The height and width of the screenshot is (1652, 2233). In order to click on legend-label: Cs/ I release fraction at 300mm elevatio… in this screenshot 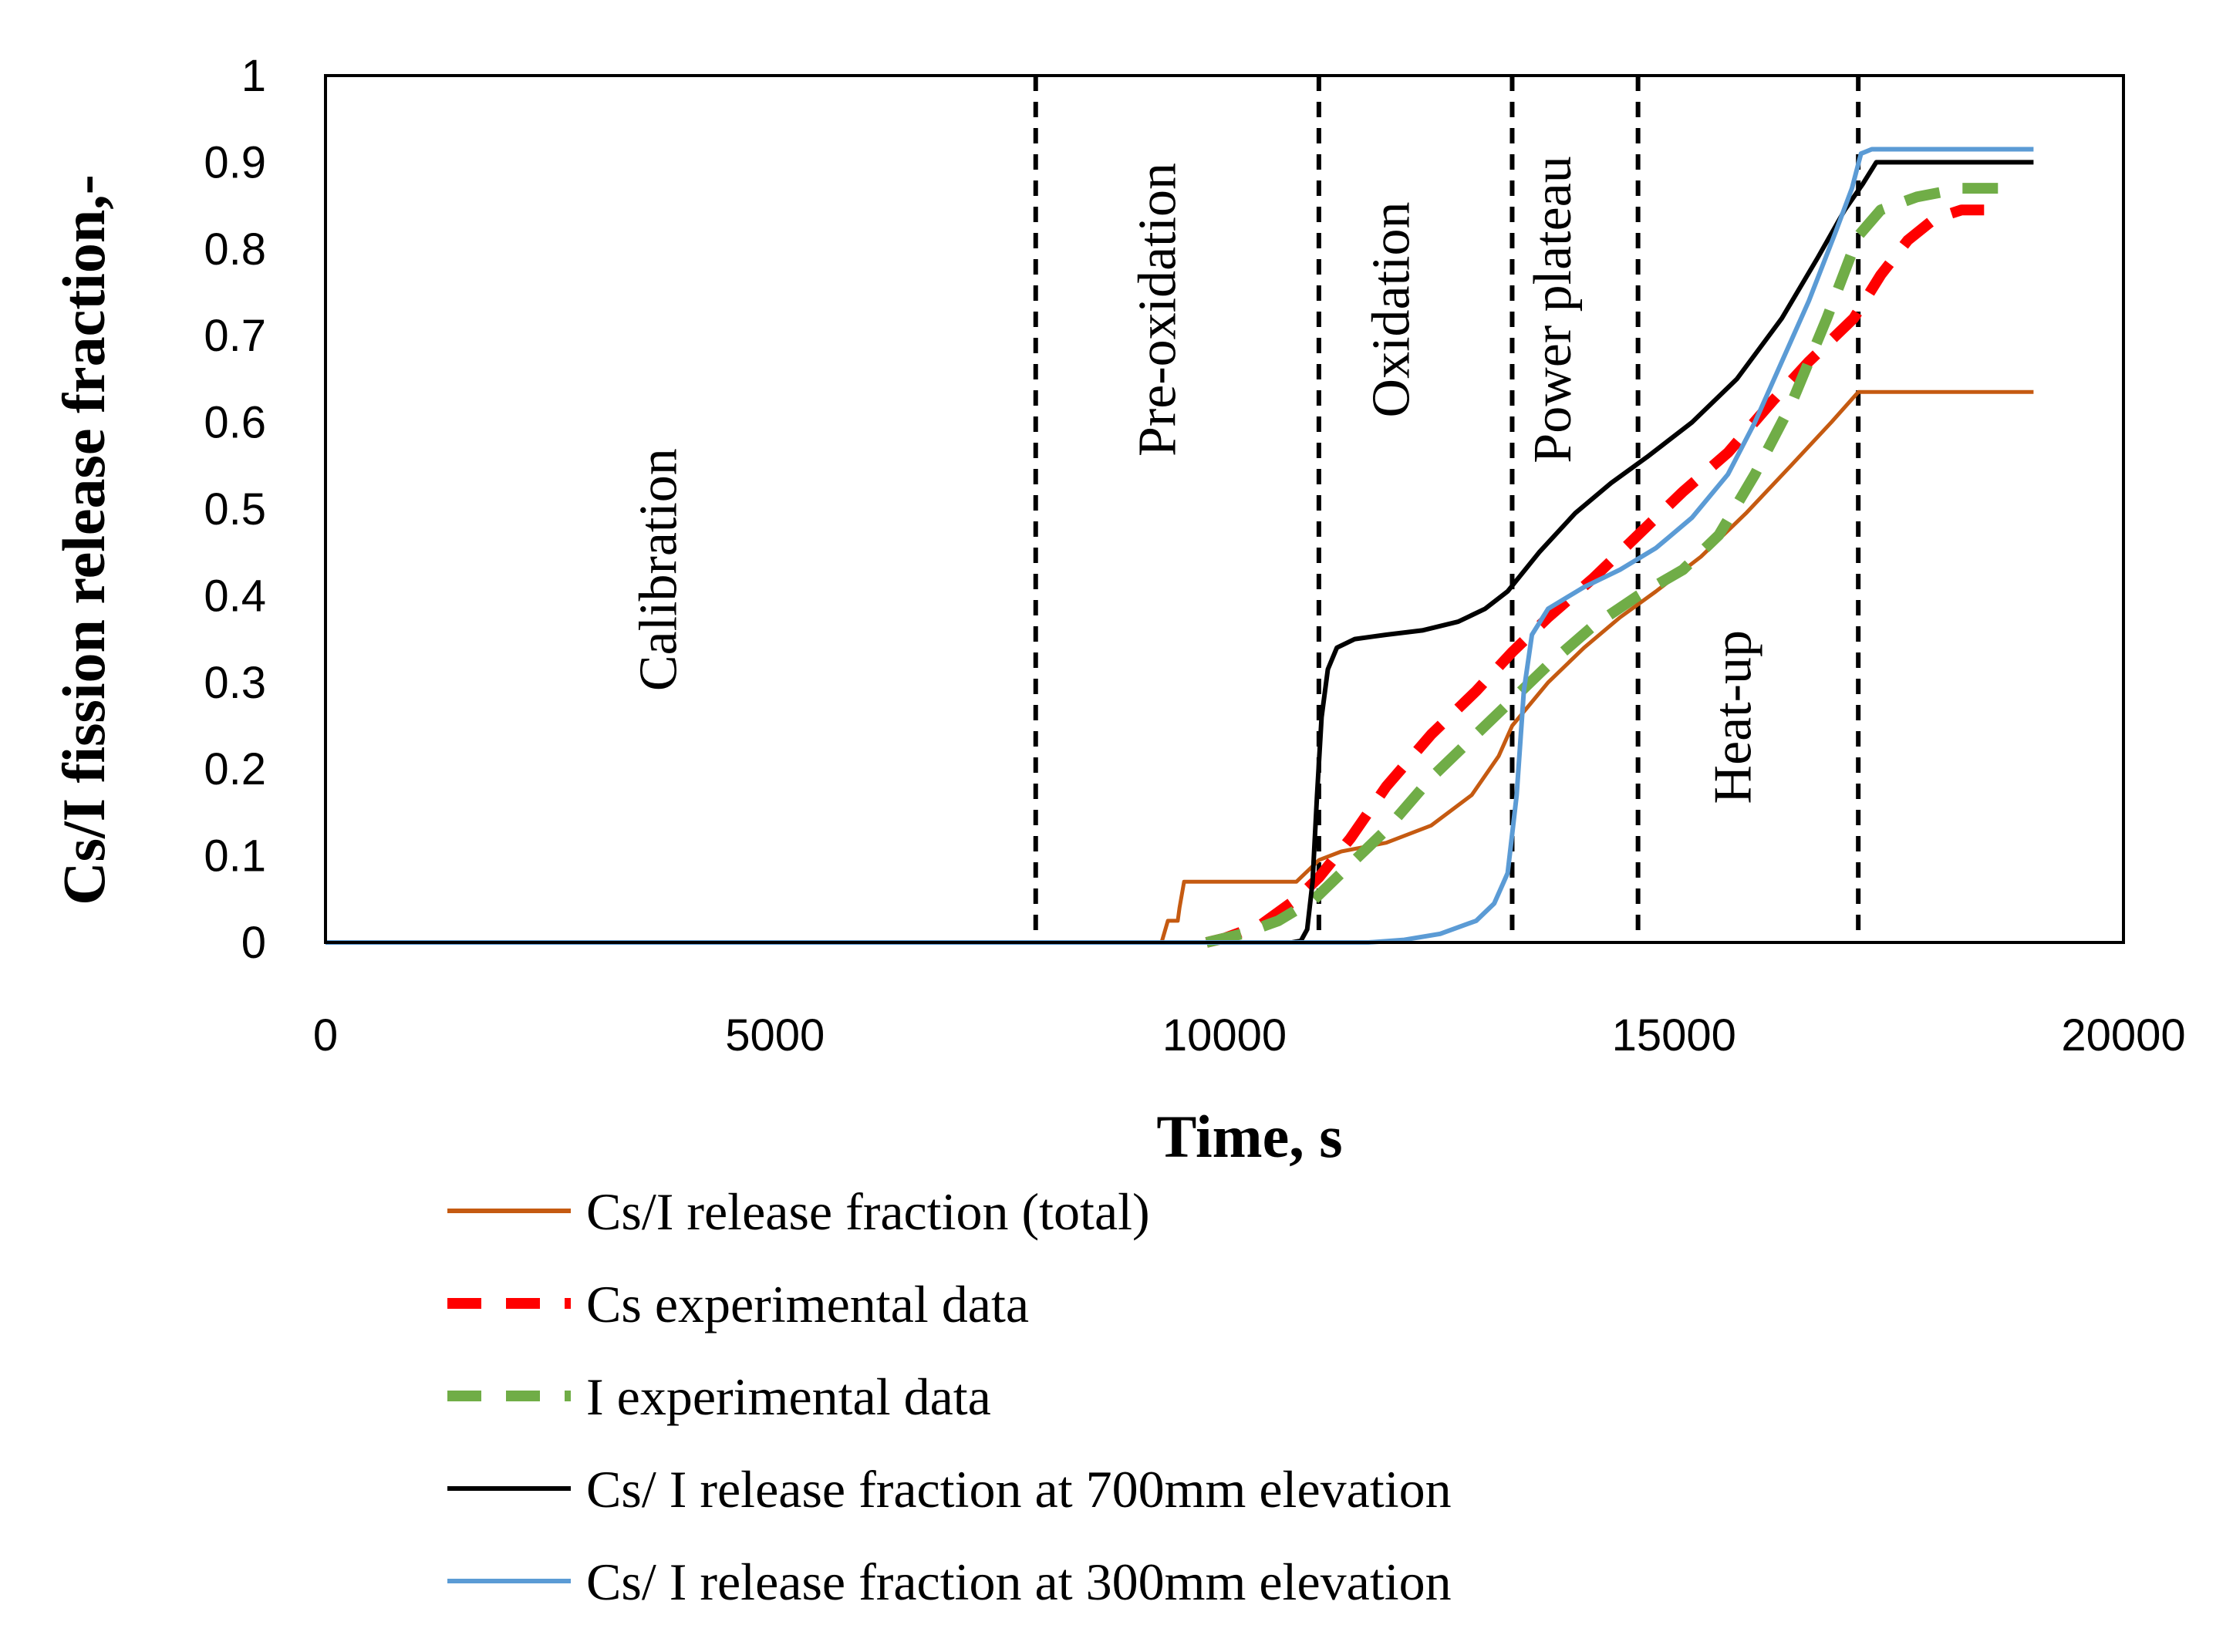, I will do `click(1019, 1582)`.